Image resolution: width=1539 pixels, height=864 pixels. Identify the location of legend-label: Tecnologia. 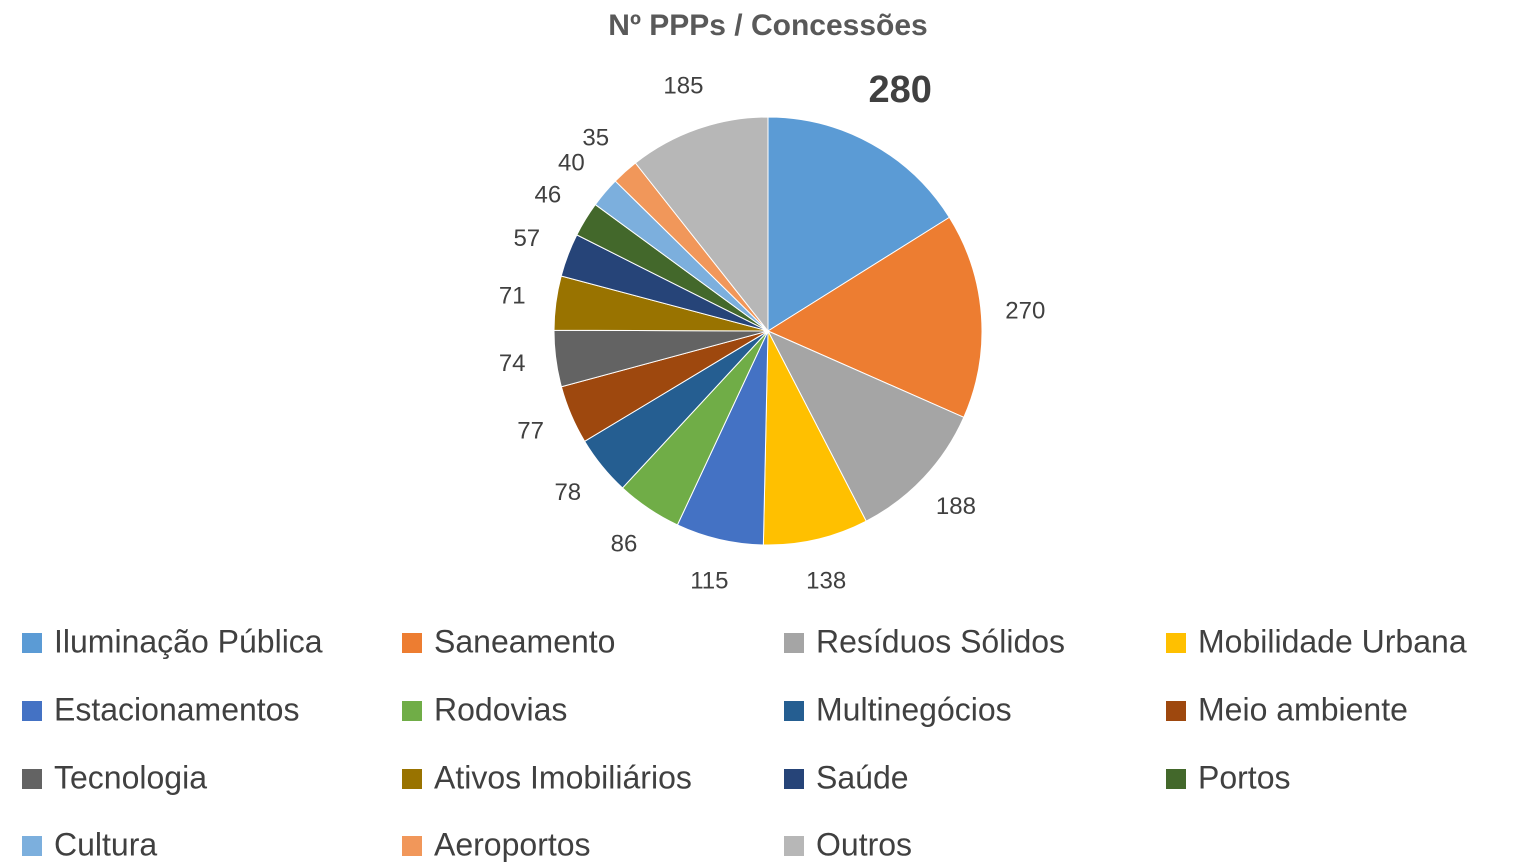
(130, 777).